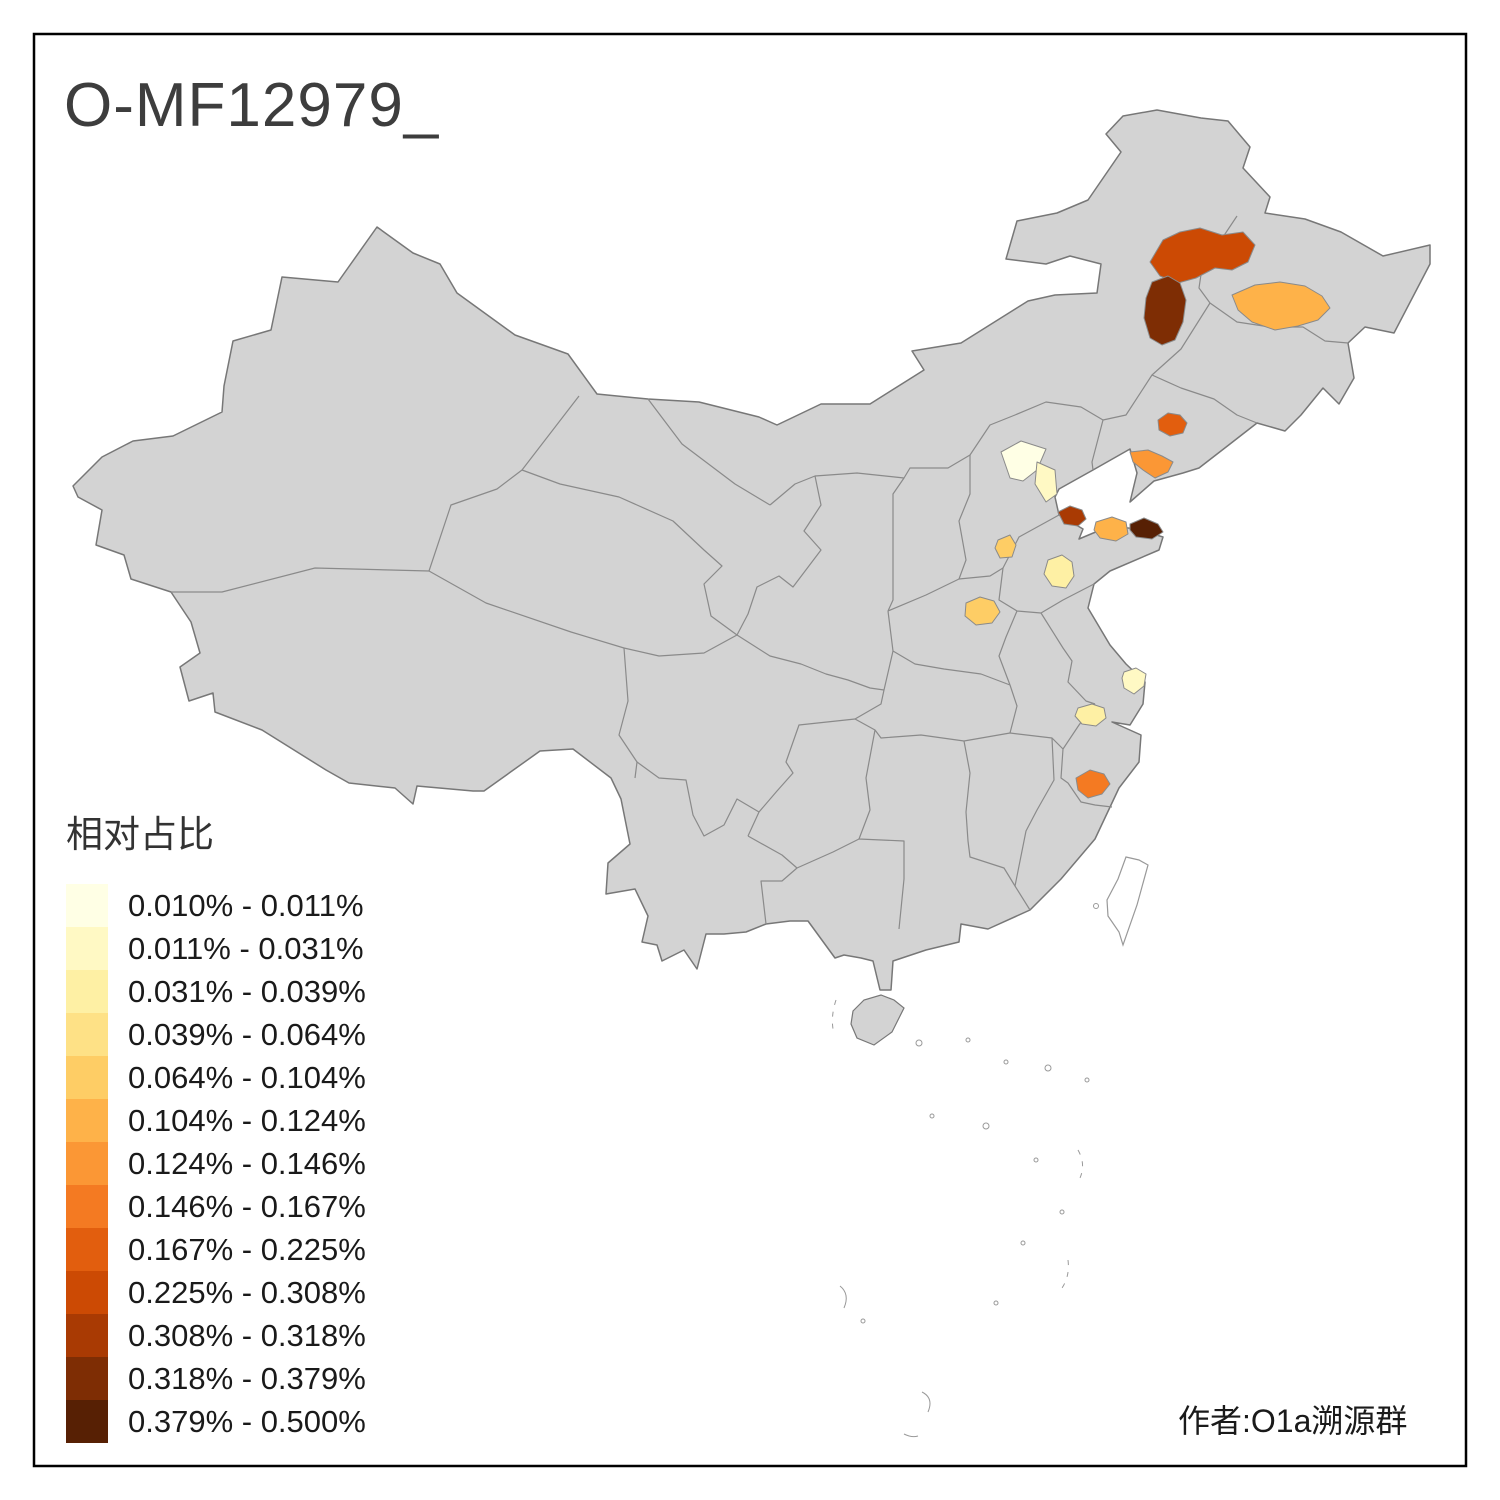 The image size is (1500, 1500). Describe the element at coordinates (960, 1218) in the screenshot. I see `south-china-sea-islands` at that location.